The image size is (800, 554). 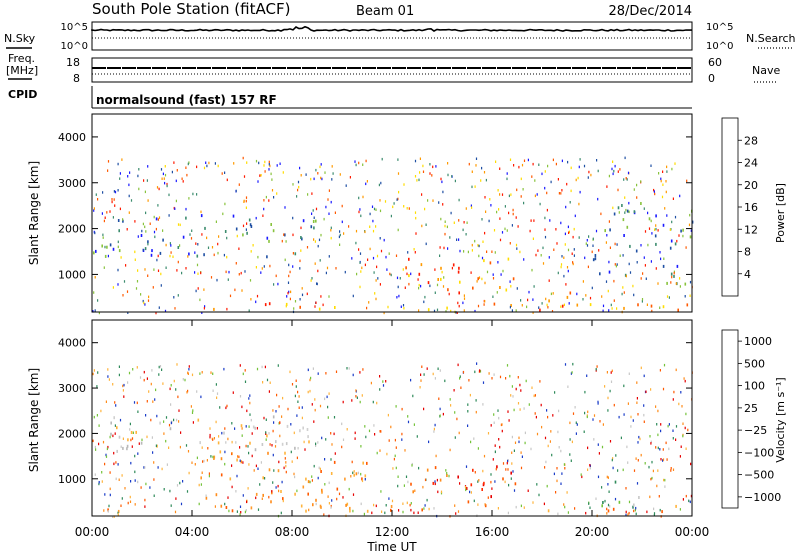 What do you see at coordinates (22, 94) in the screenshot?
I see `cpid-label: CPID` at bounding box center [22, 94].